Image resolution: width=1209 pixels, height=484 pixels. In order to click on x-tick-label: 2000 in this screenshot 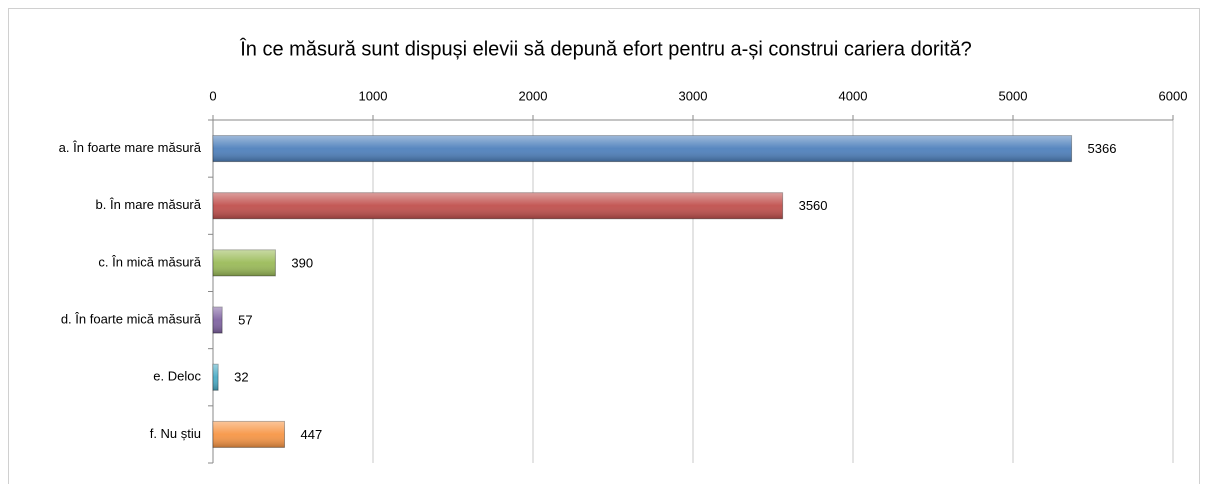, I will do `click(533, 95)`.